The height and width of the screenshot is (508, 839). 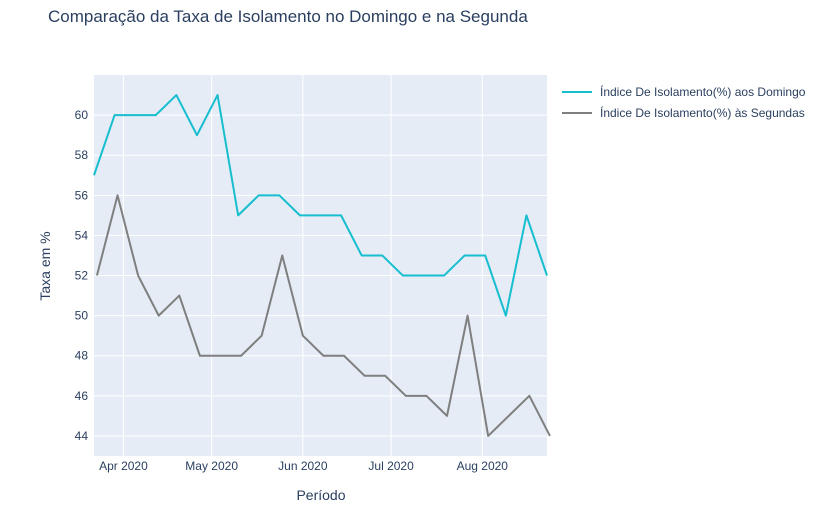 What do you see at coordinates (703, 91) in the screenshot?
I see `legend-label: Índice De Isolamento(%) aos Domingo` at bounding box center [703, 91].